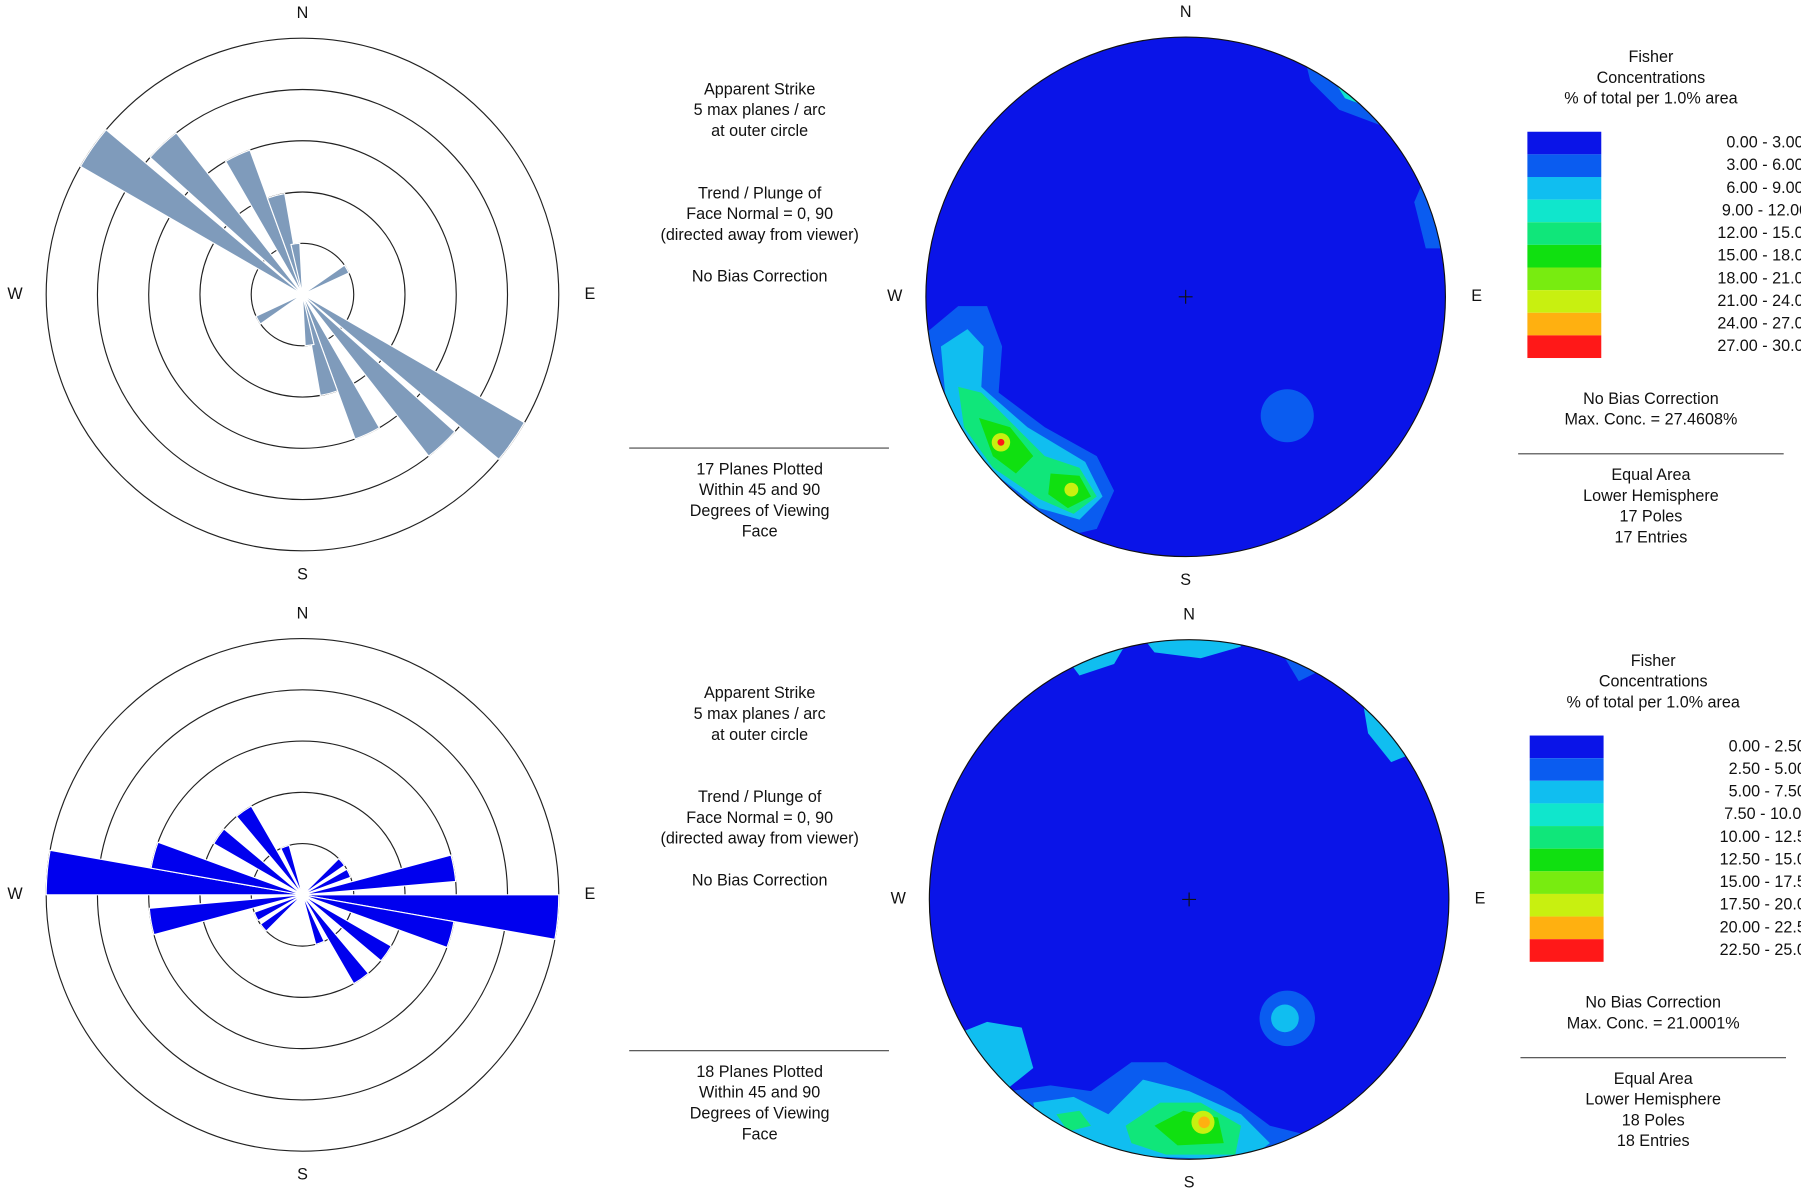 This screenshot has height=1194, width=1801. What do you see at coordinates (1765, 792) in the screenshot?
I see `legend-label: 5.00 - 7.50%` at bounding box center [1765, 792].